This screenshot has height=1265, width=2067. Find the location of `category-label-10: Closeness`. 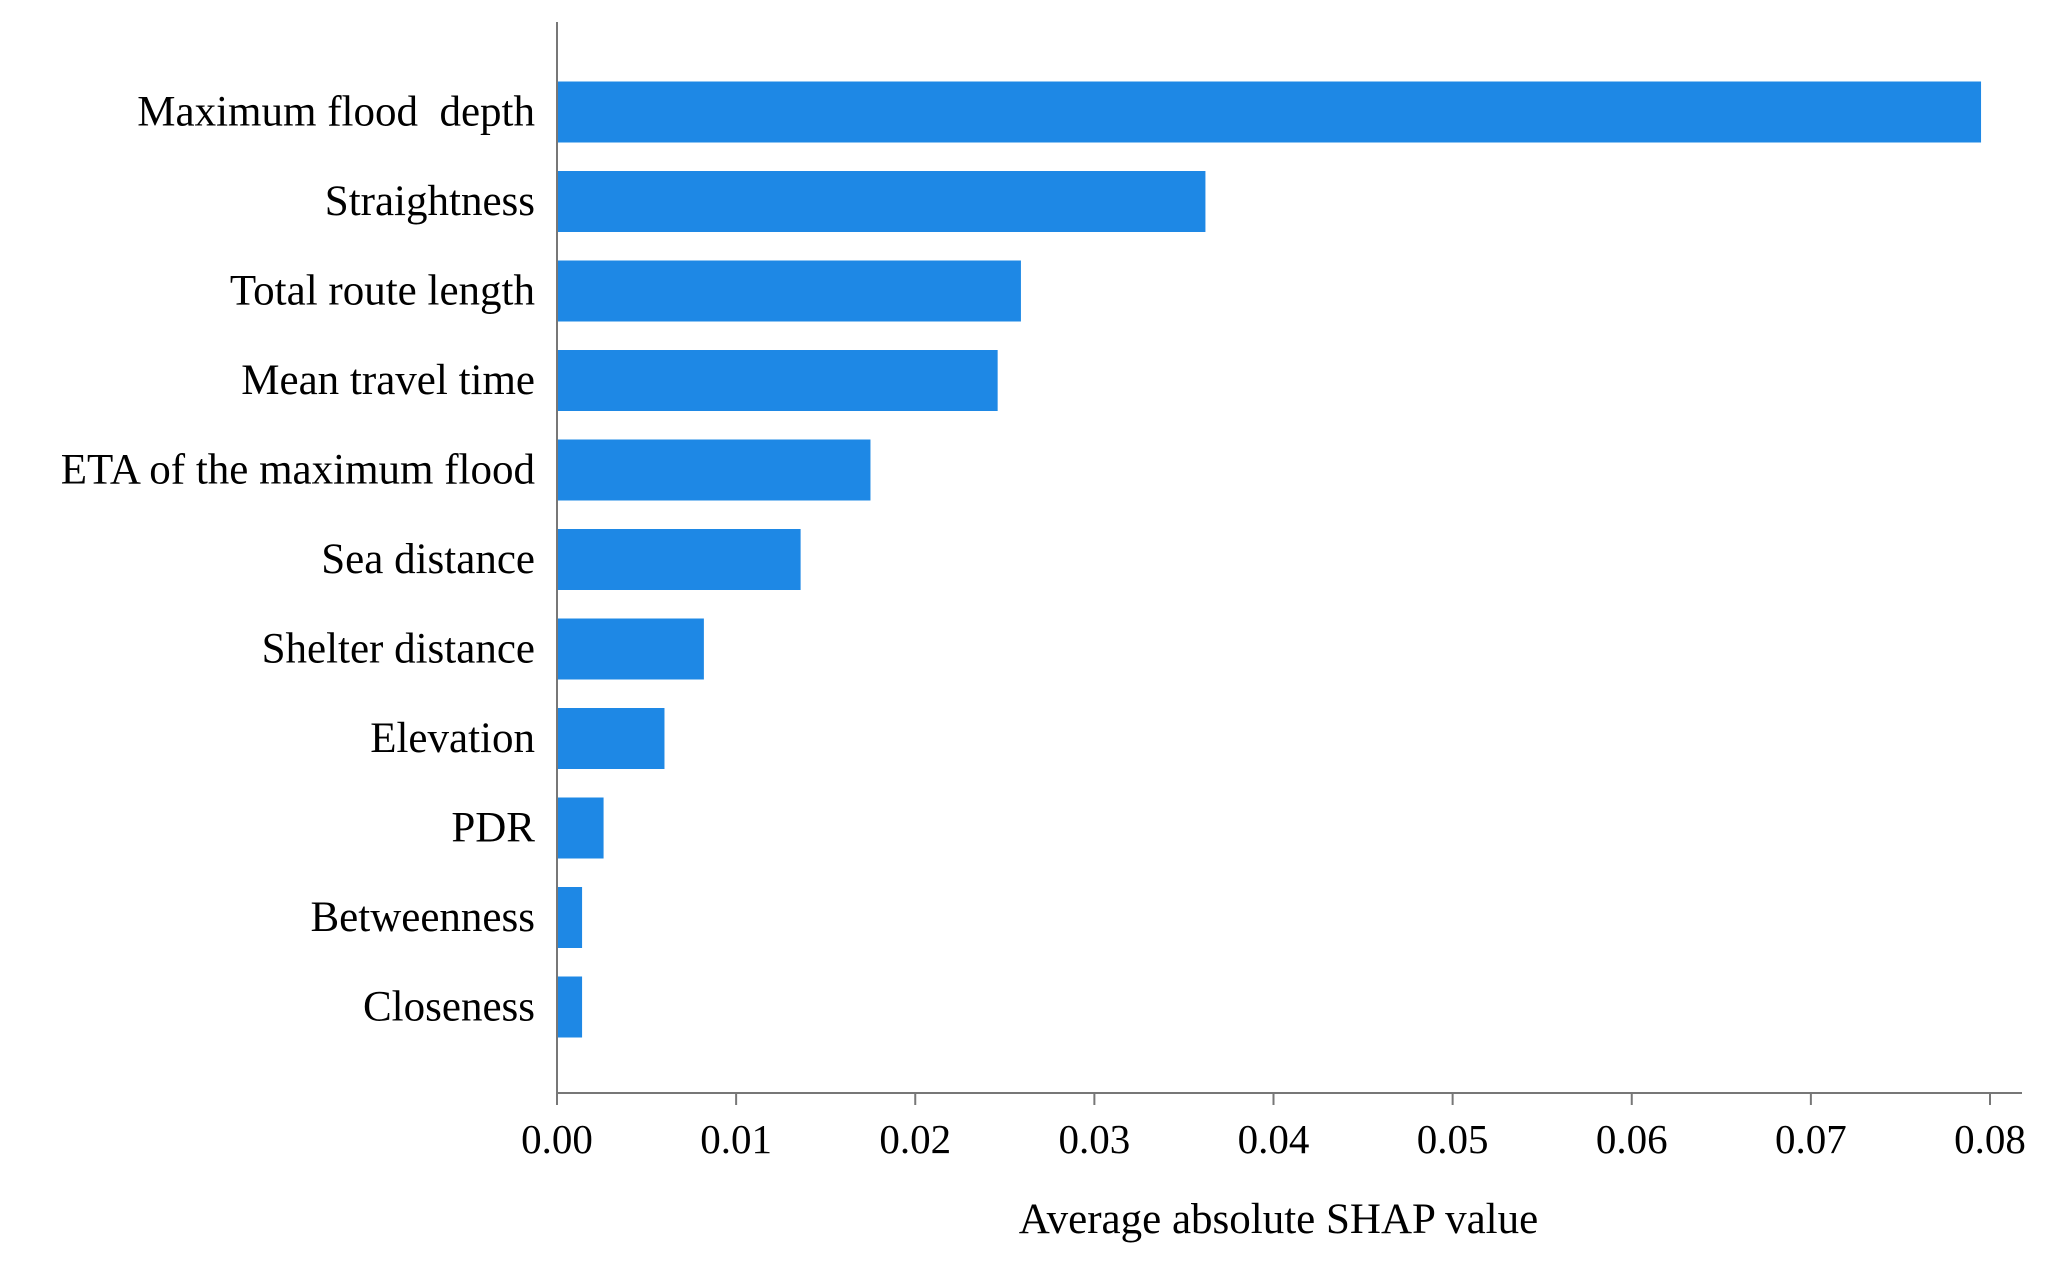

category-label-10: Closeness is located at coordinates (449, 1007).